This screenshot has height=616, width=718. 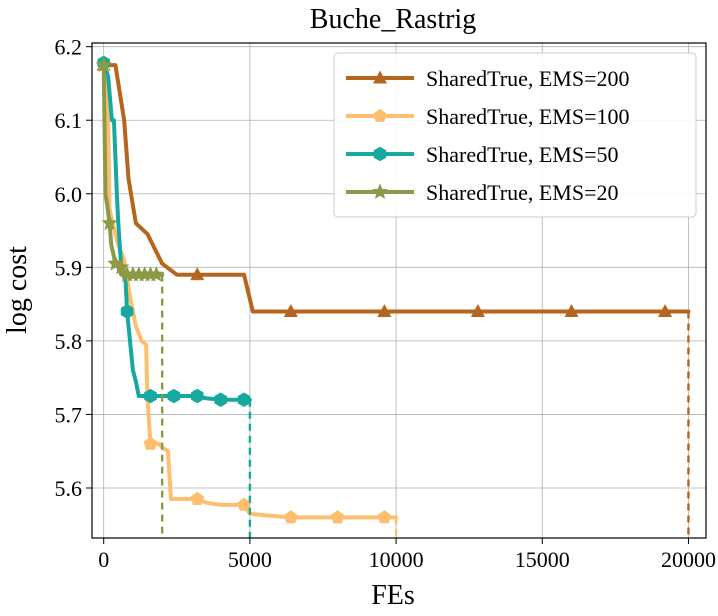 What do you see at coordinates (542, 559) in the screenshot?
I see `x-tick-label: 15000` at bounding box center [542, 559].